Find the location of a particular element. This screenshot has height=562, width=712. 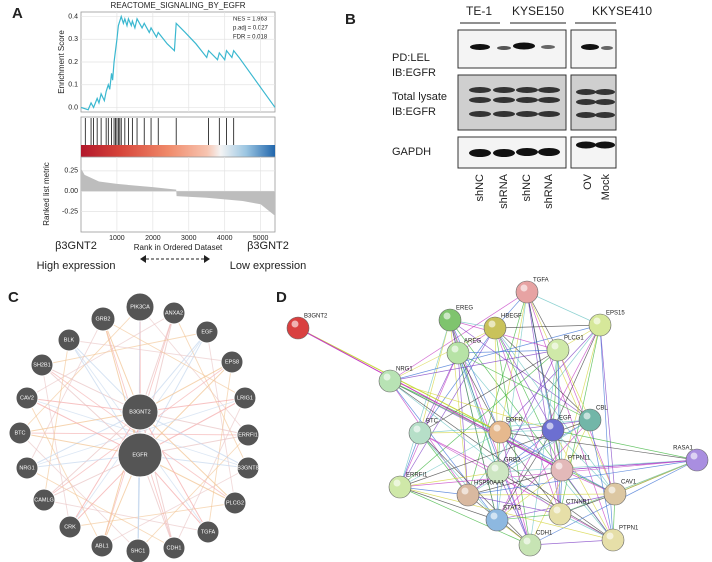

node-label: EGFR is located at coordinates (139, 455).